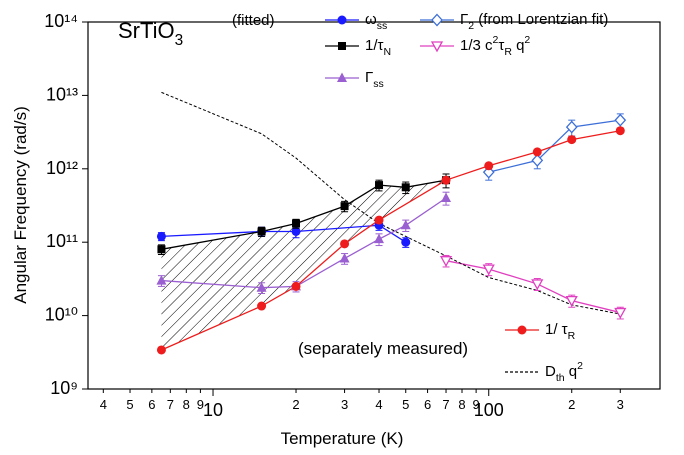 Image resolution: width=684 pixels, height=455 pixels. What do you see at coordinates (376, 21) in the screenshot?
I see `legend-label: ωss` at bounding box center [376, 21].